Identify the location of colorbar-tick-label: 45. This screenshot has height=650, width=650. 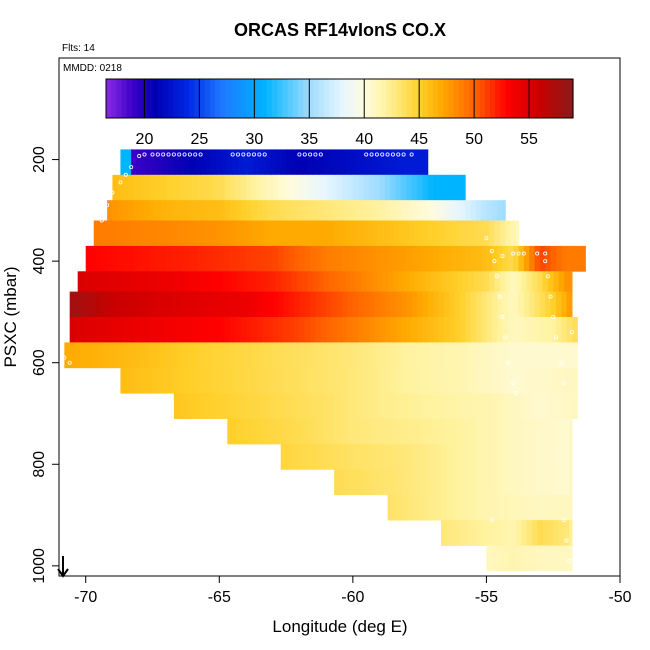
(419, 139).